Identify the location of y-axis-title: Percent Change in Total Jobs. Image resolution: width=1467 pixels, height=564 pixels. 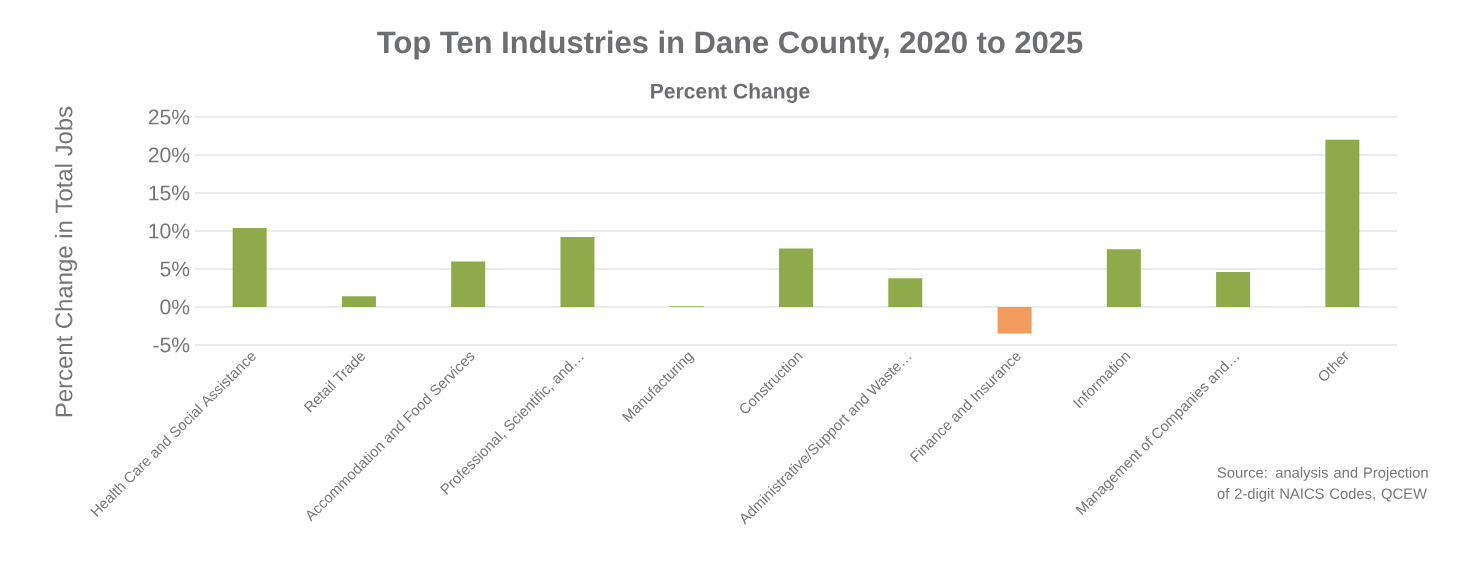
(66, 261).